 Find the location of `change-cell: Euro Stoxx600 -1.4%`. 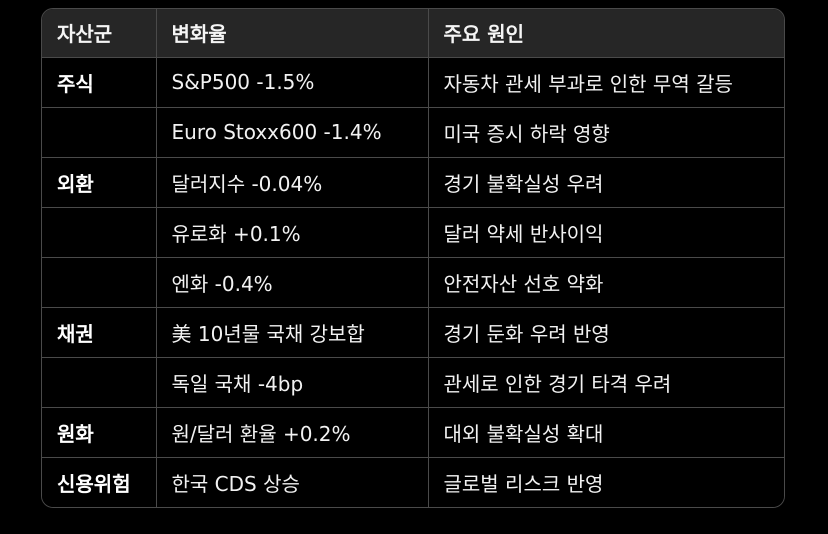

change-cell: Euro Stoxx600 -1.4% is located at coordinates (292, 132).